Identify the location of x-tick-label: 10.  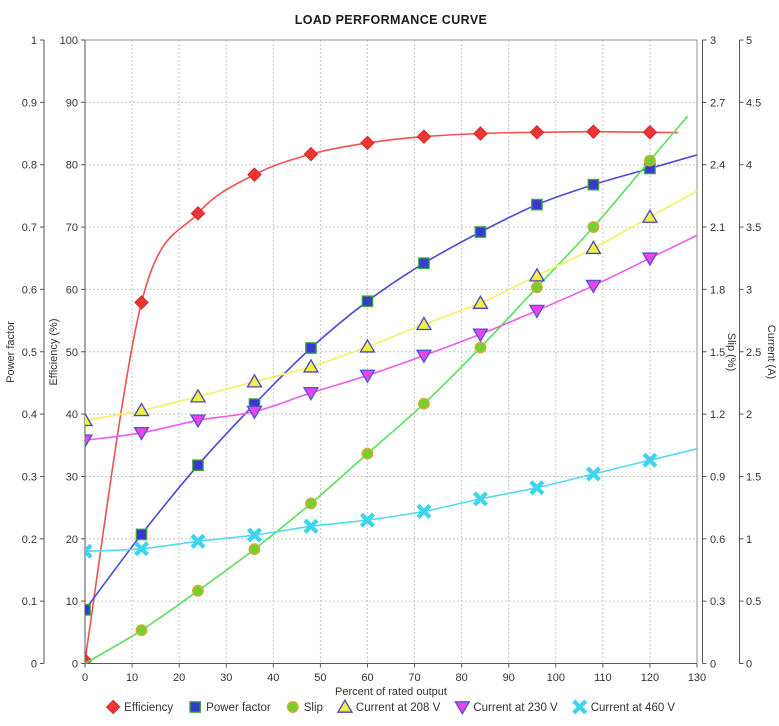
(132, 678).